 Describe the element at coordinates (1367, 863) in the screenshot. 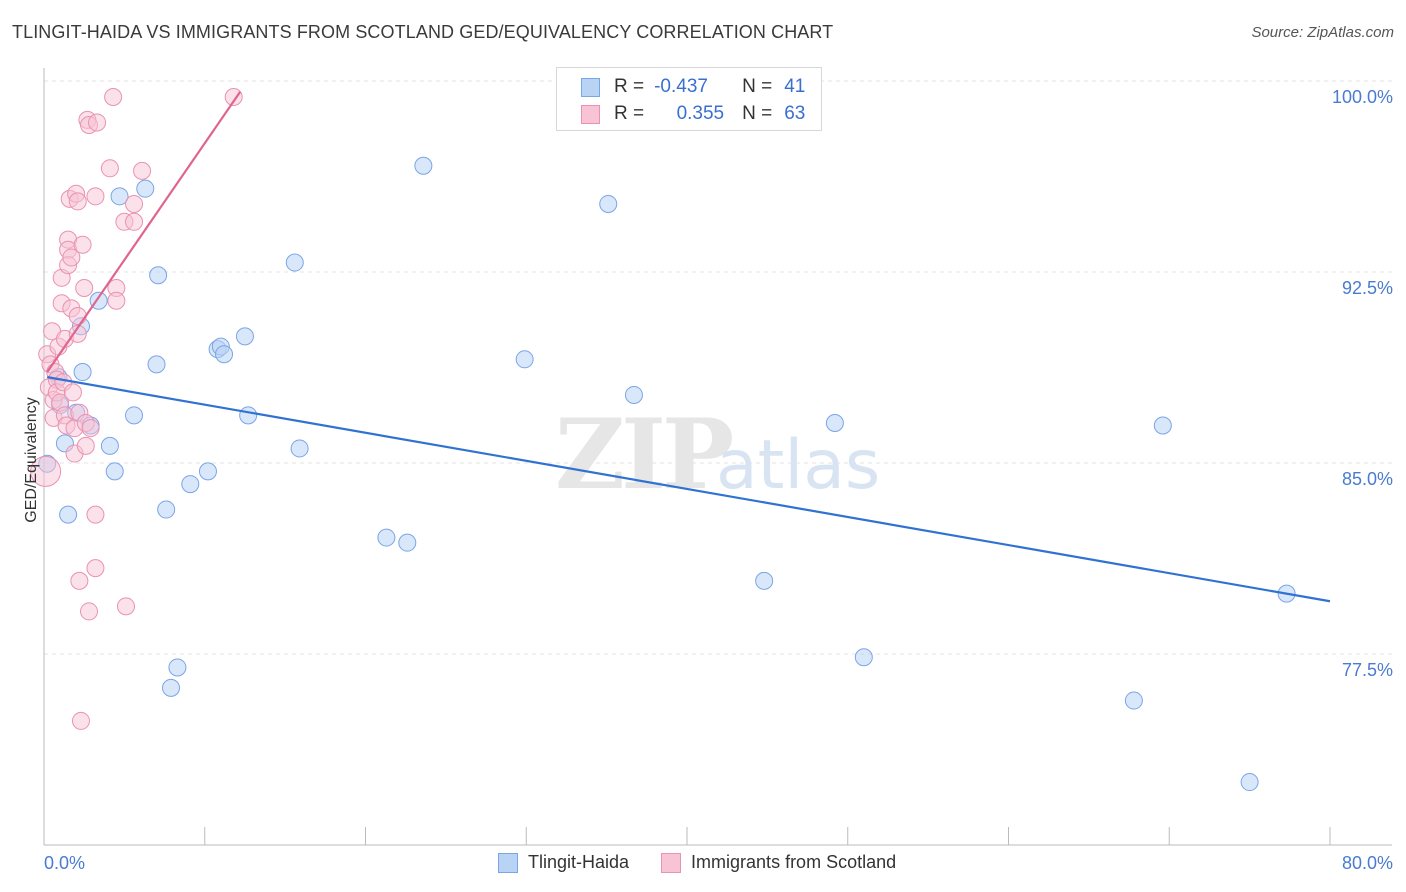

I see `x-tick-label-max: 80.0%` at that location.